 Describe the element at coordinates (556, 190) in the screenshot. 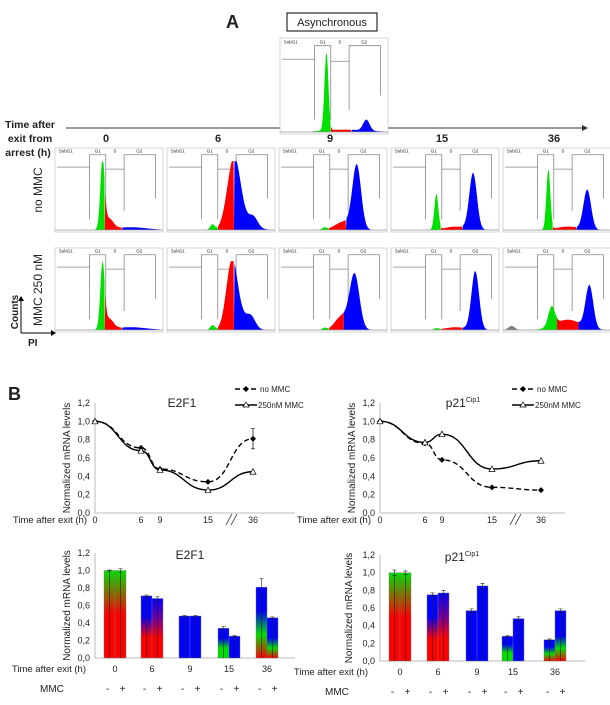

I see `histogram-frame` at that location.